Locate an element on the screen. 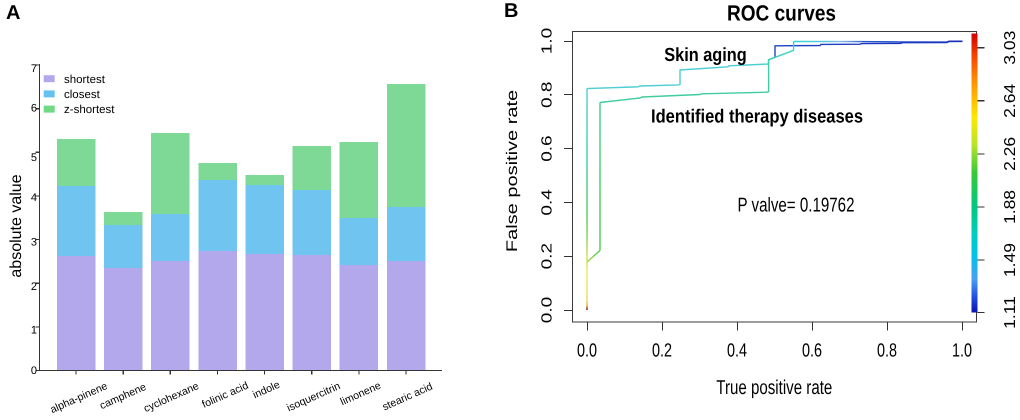 The width and height of the screenshot is (1020, 420). svg-text: folinic acid is located at coordinates (225, 395).